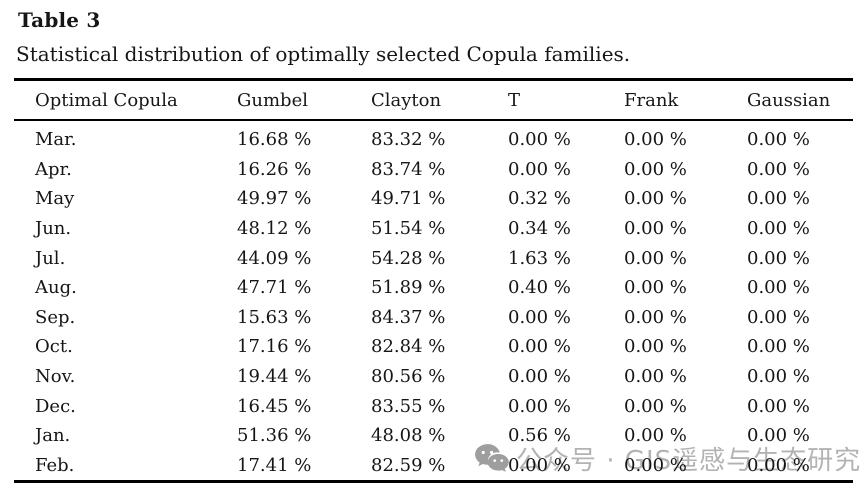  Describe the element at coordinates (274, 317) in the screenshot. I see `cell-gumbel: 15.63 %` at that location.